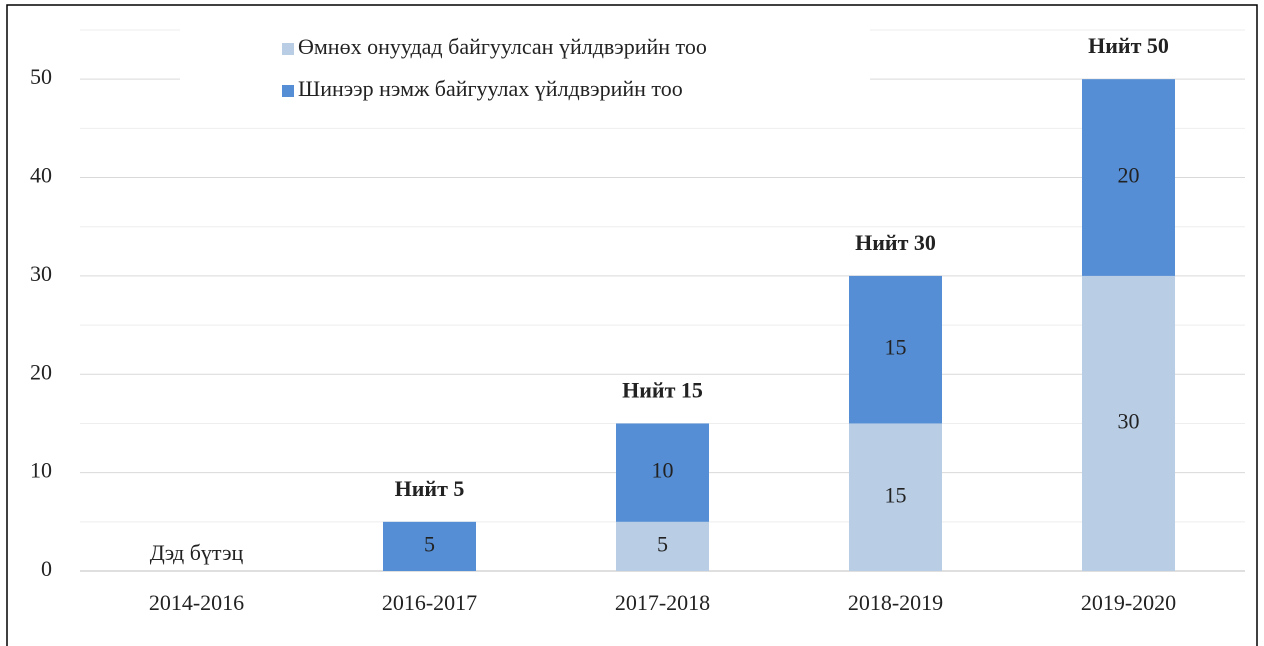  What do you see at coordinates (41, 76) in the screenshot?
I see `y-tick-label: 50` at bounding box center [41, 76].